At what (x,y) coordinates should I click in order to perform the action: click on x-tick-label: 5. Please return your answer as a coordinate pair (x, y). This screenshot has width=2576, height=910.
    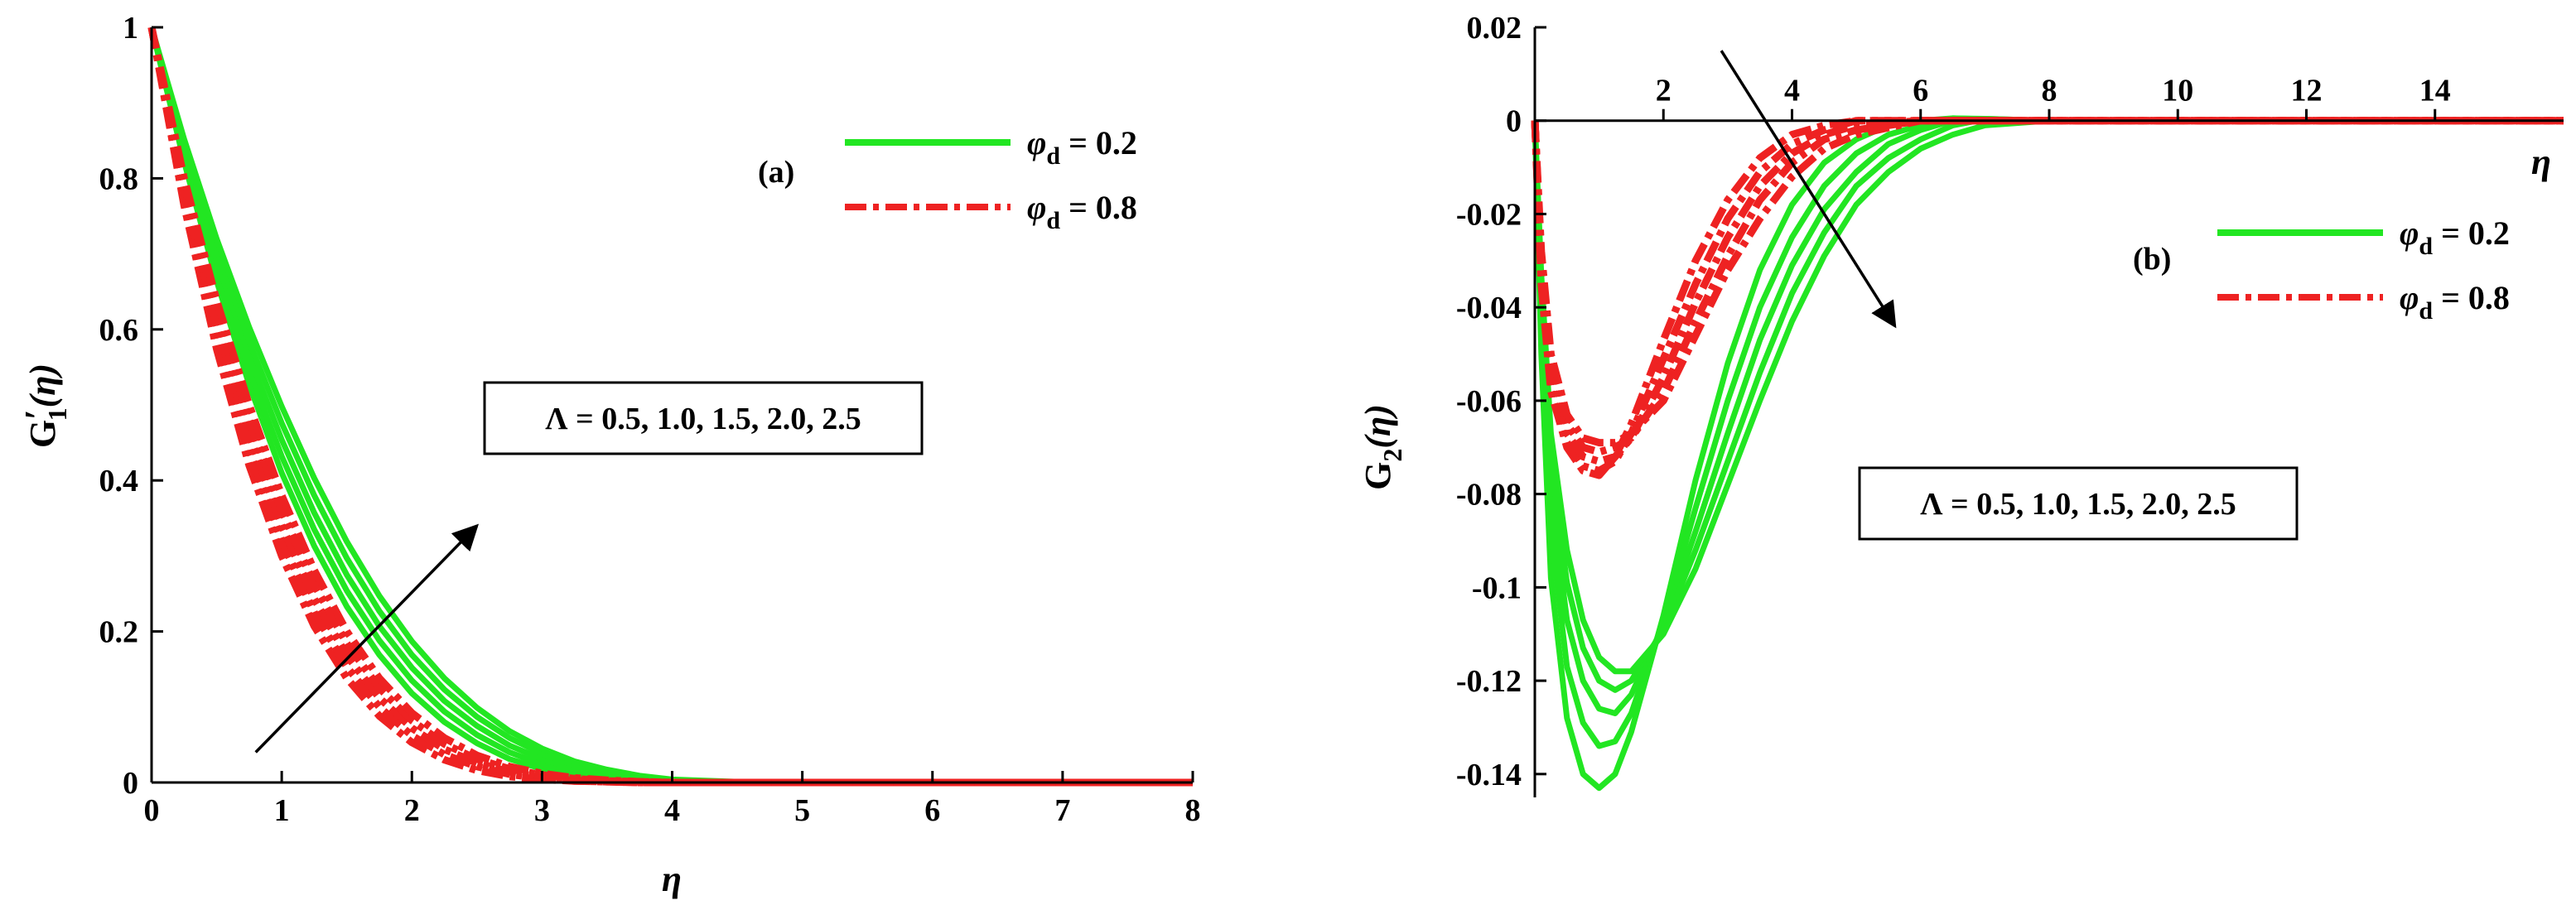
    Looking at the image, I should click on (802, 810).